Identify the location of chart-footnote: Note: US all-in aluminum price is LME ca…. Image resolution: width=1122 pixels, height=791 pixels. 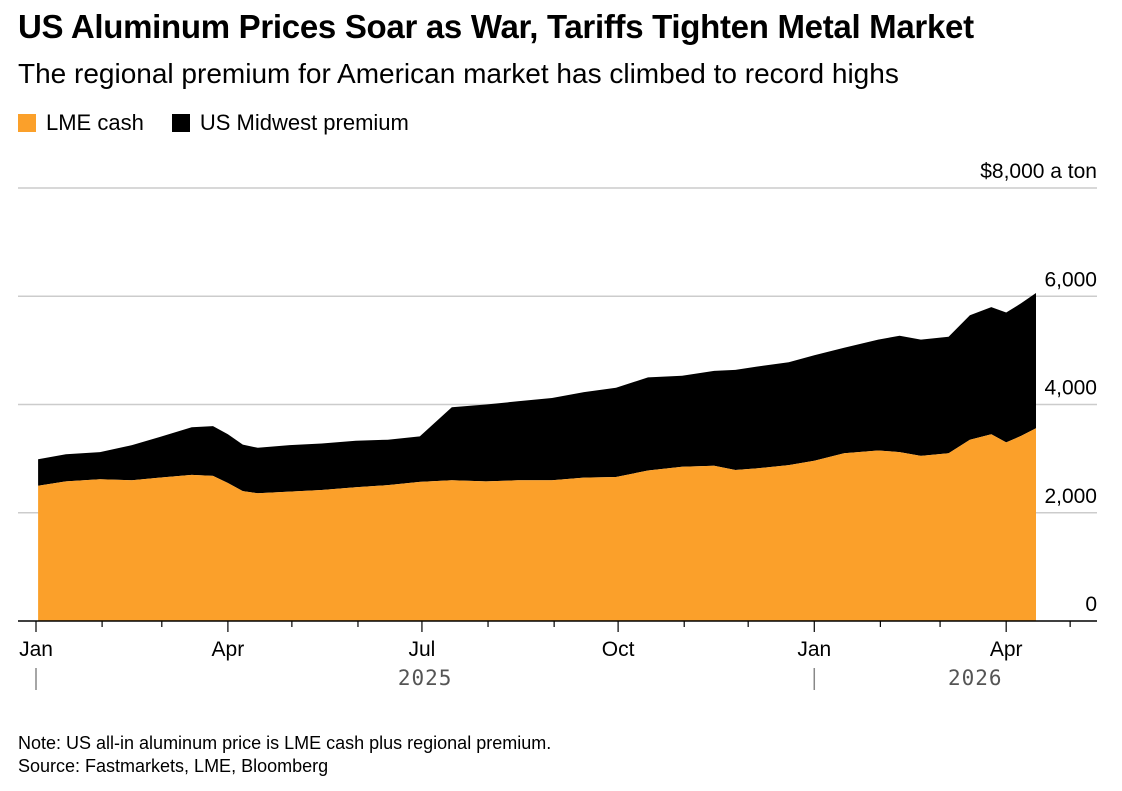
(284, 755).